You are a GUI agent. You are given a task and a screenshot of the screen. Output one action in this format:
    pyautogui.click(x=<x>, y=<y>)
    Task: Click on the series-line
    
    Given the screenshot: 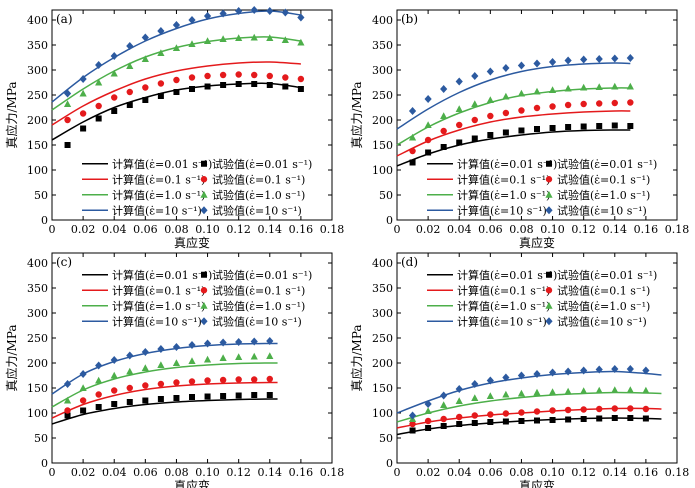 What is the action you would take?
    pyautogui.click(x=176, y=93)
    